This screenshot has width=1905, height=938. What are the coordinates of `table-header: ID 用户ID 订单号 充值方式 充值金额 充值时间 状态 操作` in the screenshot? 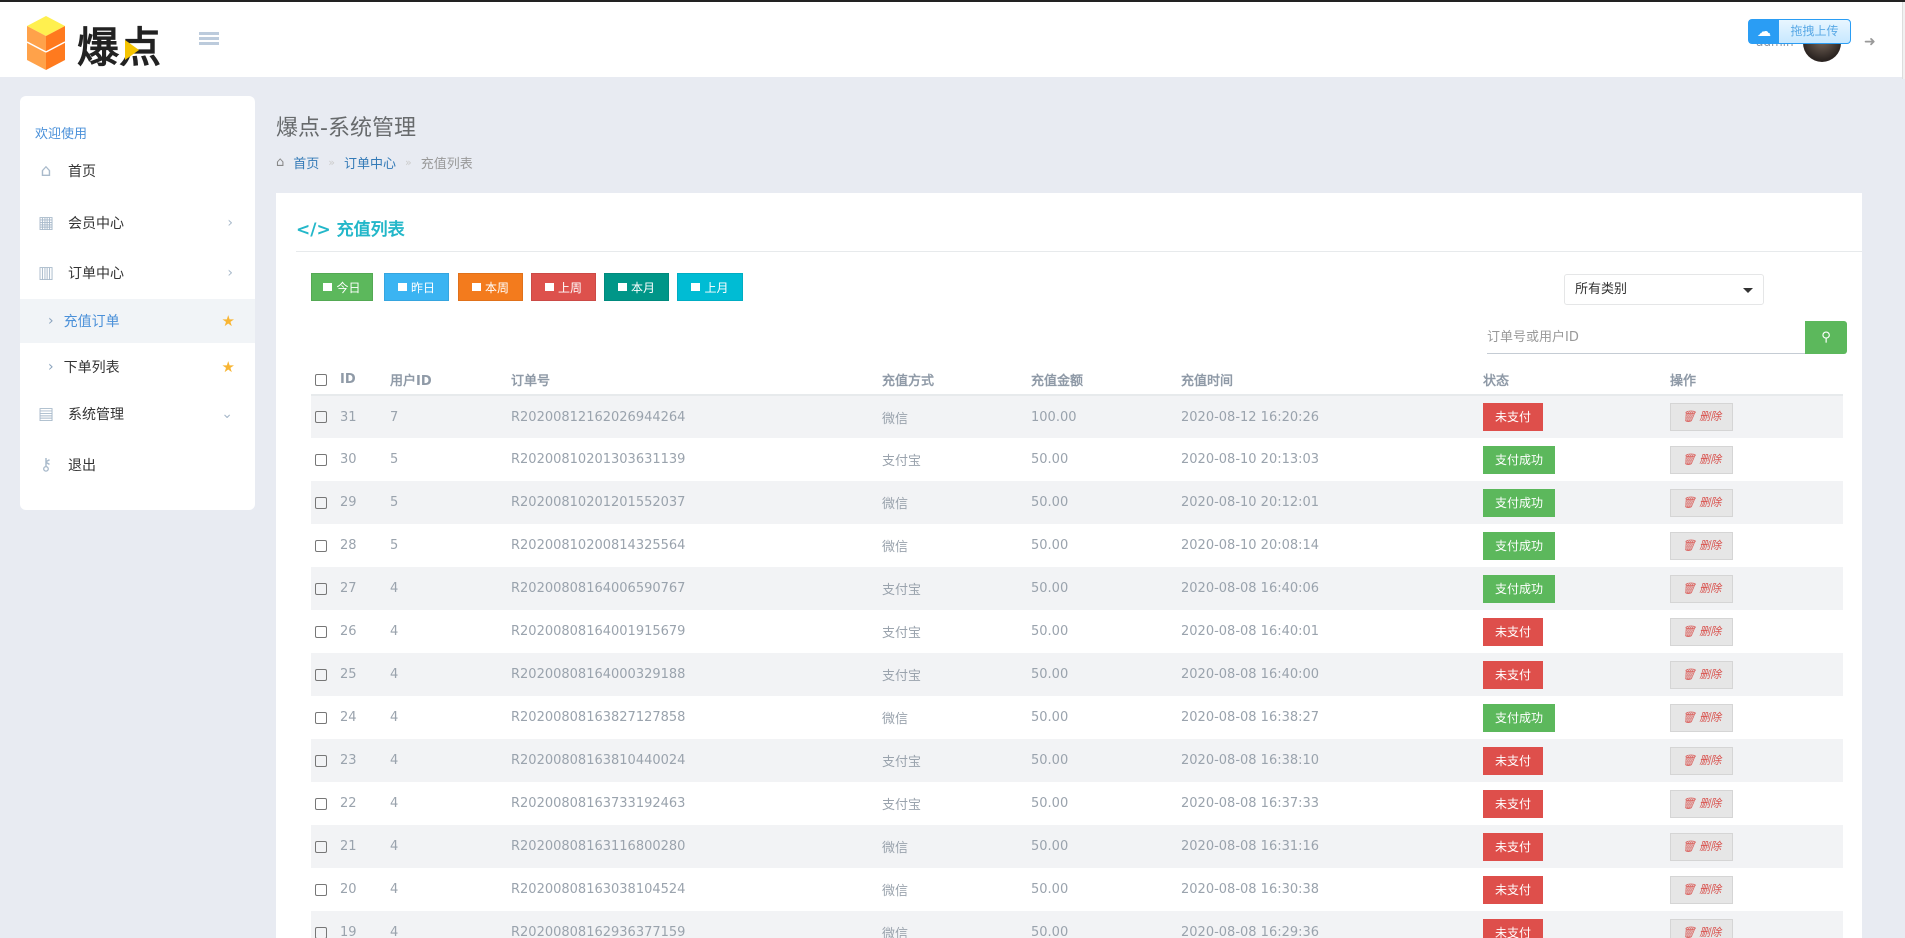 It's located at (1077, 380).